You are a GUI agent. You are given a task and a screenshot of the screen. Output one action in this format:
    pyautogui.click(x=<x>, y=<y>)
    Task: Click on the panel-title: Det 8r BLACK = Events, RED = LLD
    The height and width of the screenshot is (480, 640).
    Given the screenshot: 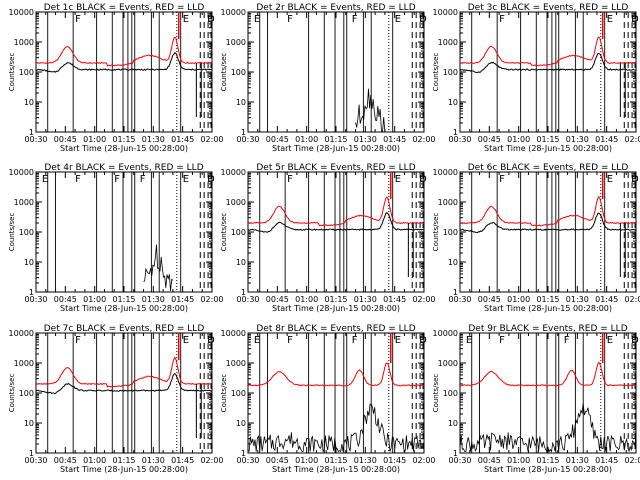 What is the action you would take?
    pyautogui.click(x=335, y=329)
    